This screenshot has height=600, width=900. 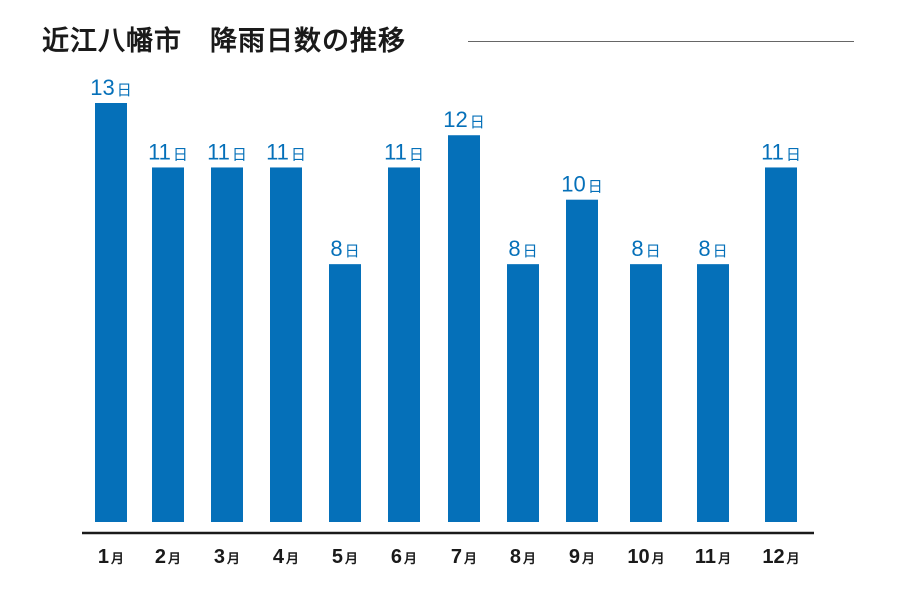 I want to click on category-number: 10, so click(x=638, y=557).